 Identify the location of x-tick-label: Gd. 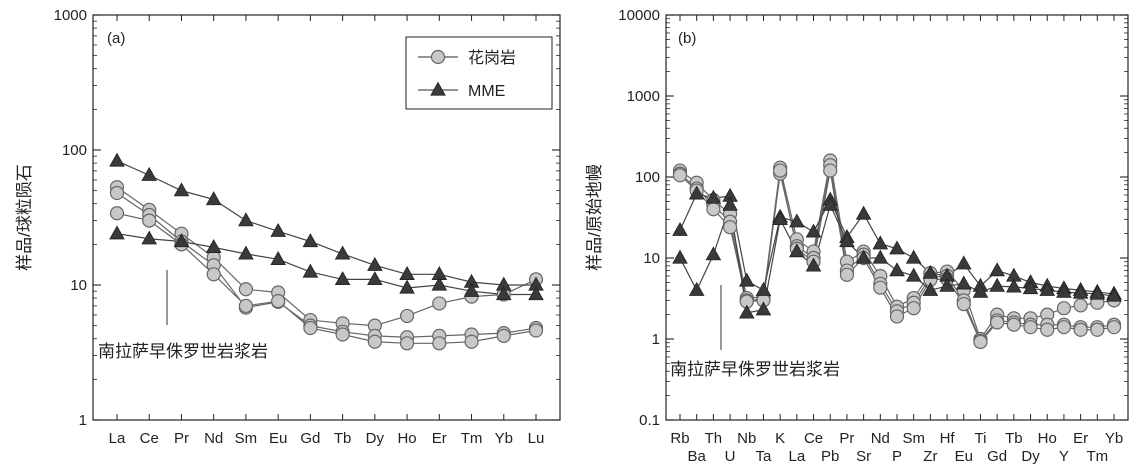
(997, 456).